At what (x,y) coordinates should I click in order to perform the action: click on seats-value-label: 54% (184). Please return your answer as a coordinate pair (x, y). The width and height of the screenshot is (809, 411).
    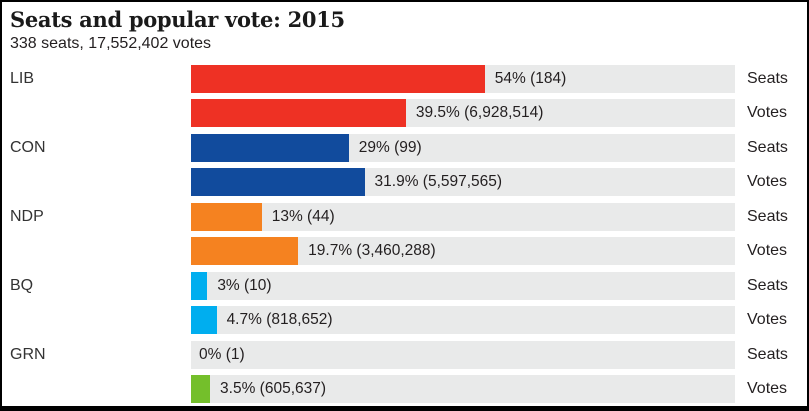
    Looking at the image, I should click on (530, 79).